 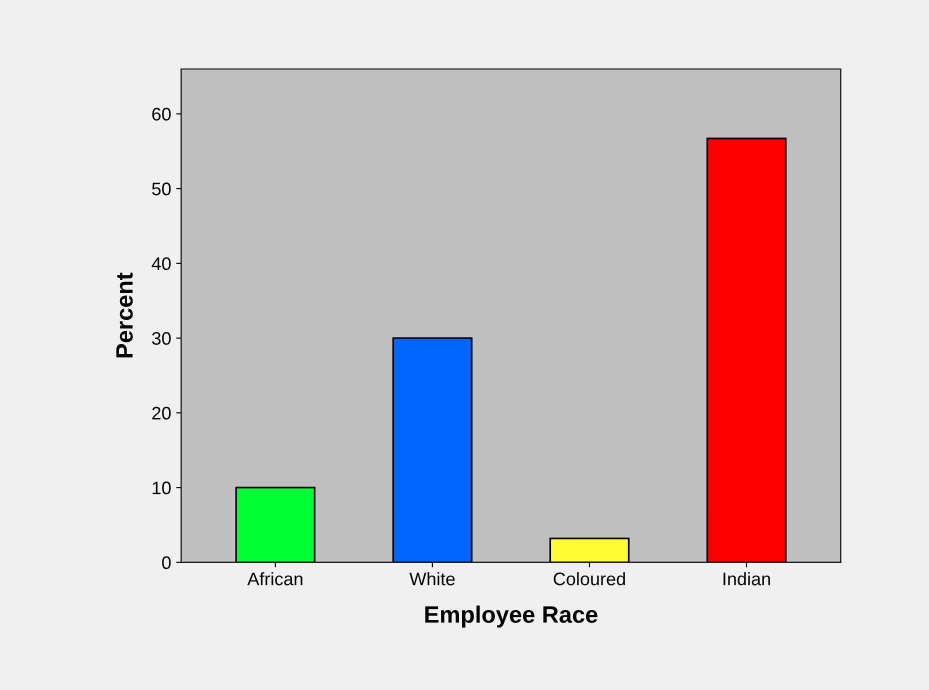 What do you see at coordinates (589, 579) in the screenshot?
I see `x-tick-label: Coloured` at bounding box center [589, 579].